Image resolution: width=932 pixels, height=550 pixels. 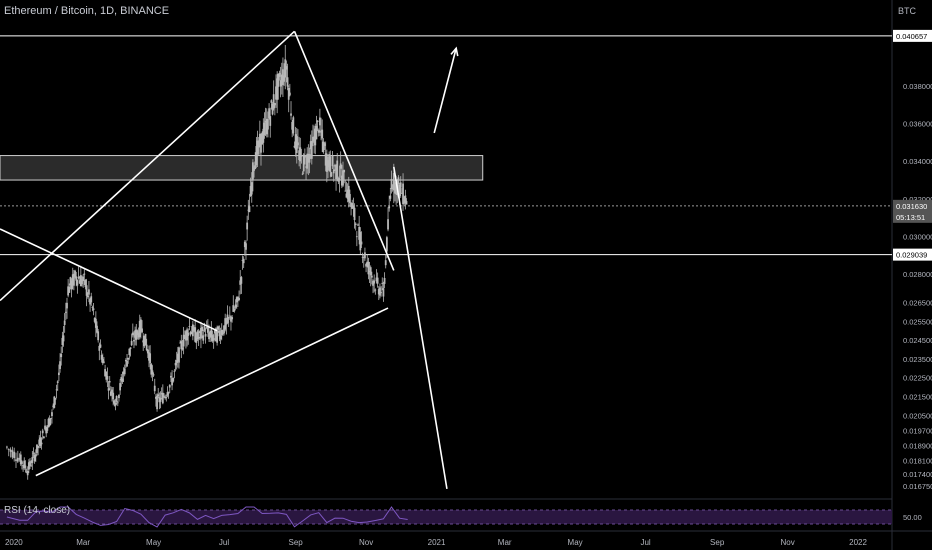 What do you see at coordinates (911, 36) in the screenshot?
I see `level-top-badge-text: 0.040657` at bounding box center [911, 36].